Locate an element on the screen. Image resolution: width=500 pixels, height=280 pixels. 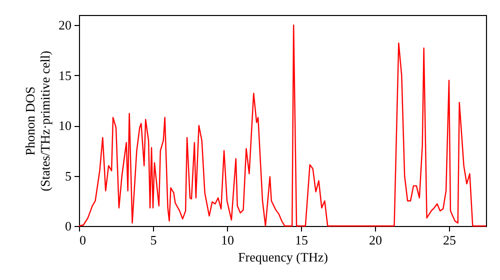
y-tick-label: 15 is located at coordinates (65, 75).